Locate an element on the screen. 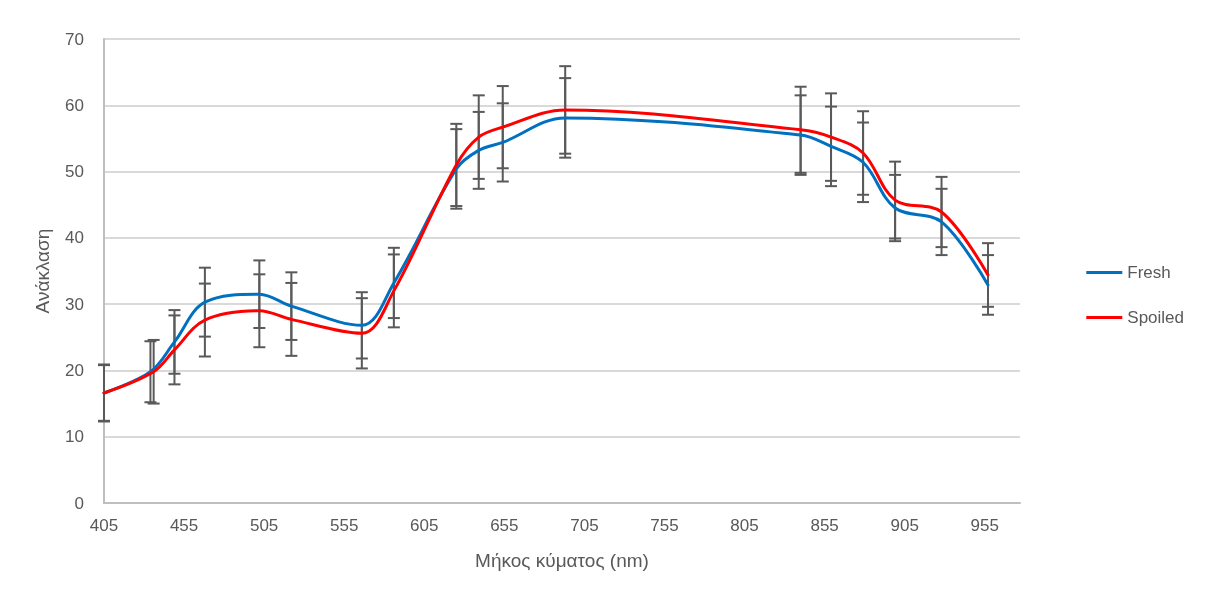  x-tick-label: 605 is located at coordinates (424, 525).